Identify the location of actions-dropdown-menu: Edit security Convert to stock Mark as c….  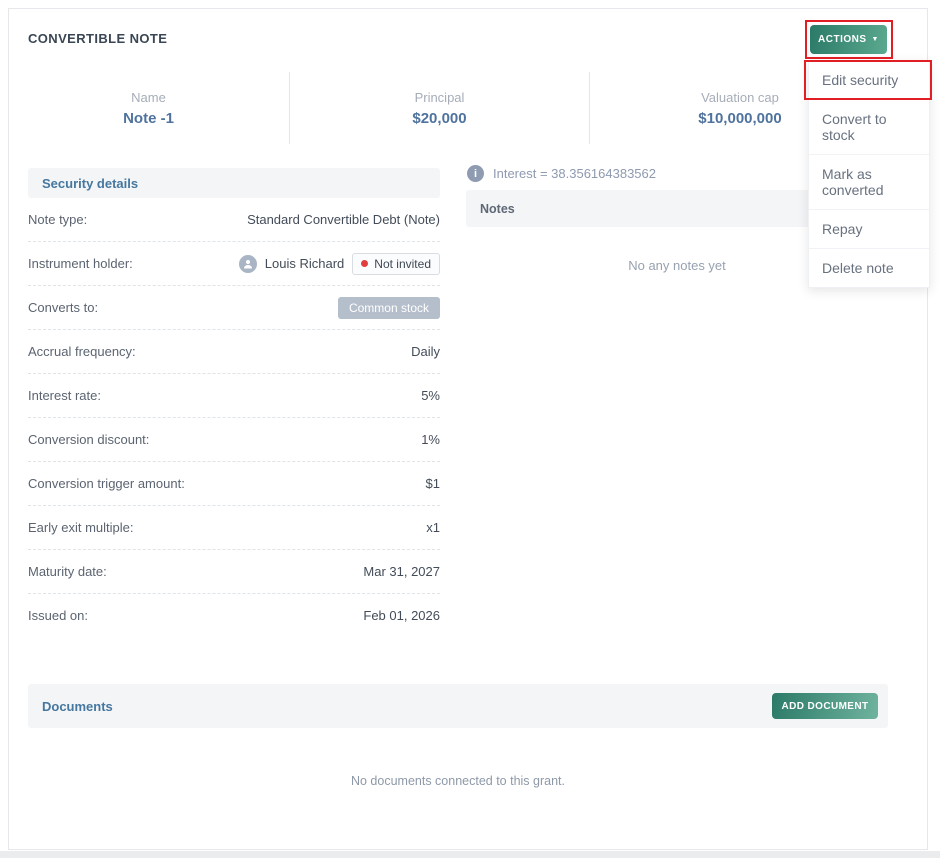
(869, 174).